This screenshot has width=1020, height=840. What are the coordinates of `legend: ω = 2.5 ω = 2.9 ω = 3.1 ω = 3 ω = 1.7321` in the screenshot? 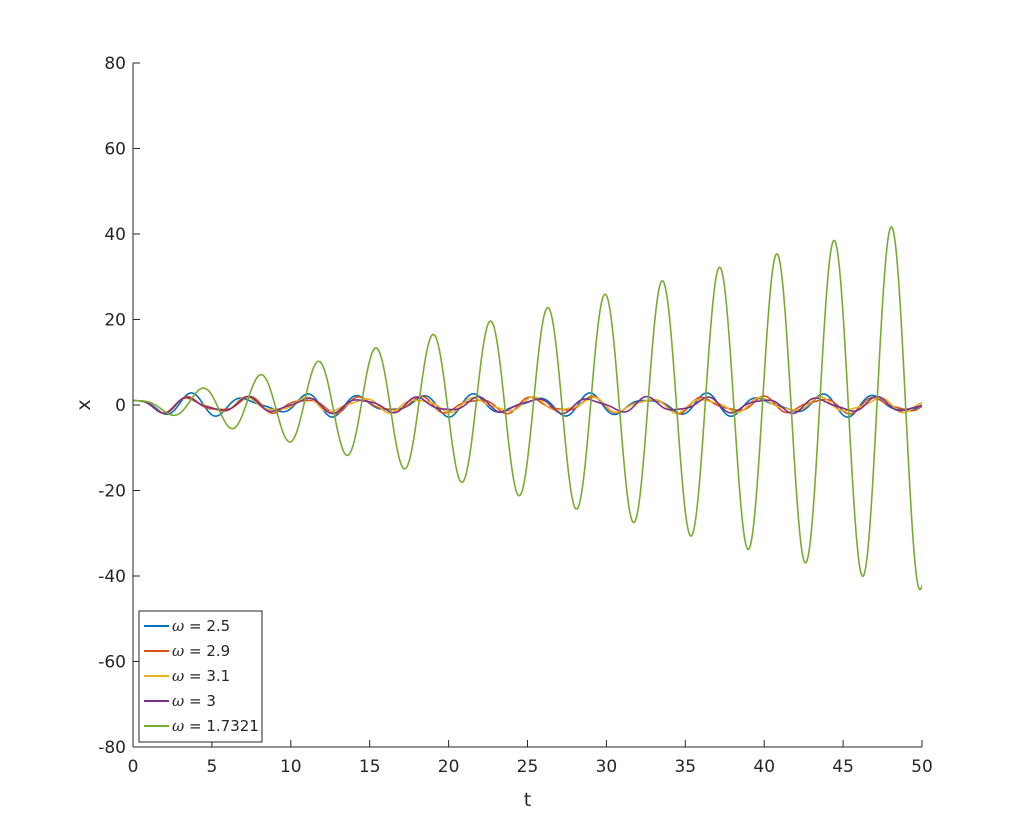 It's located at (200, 676).